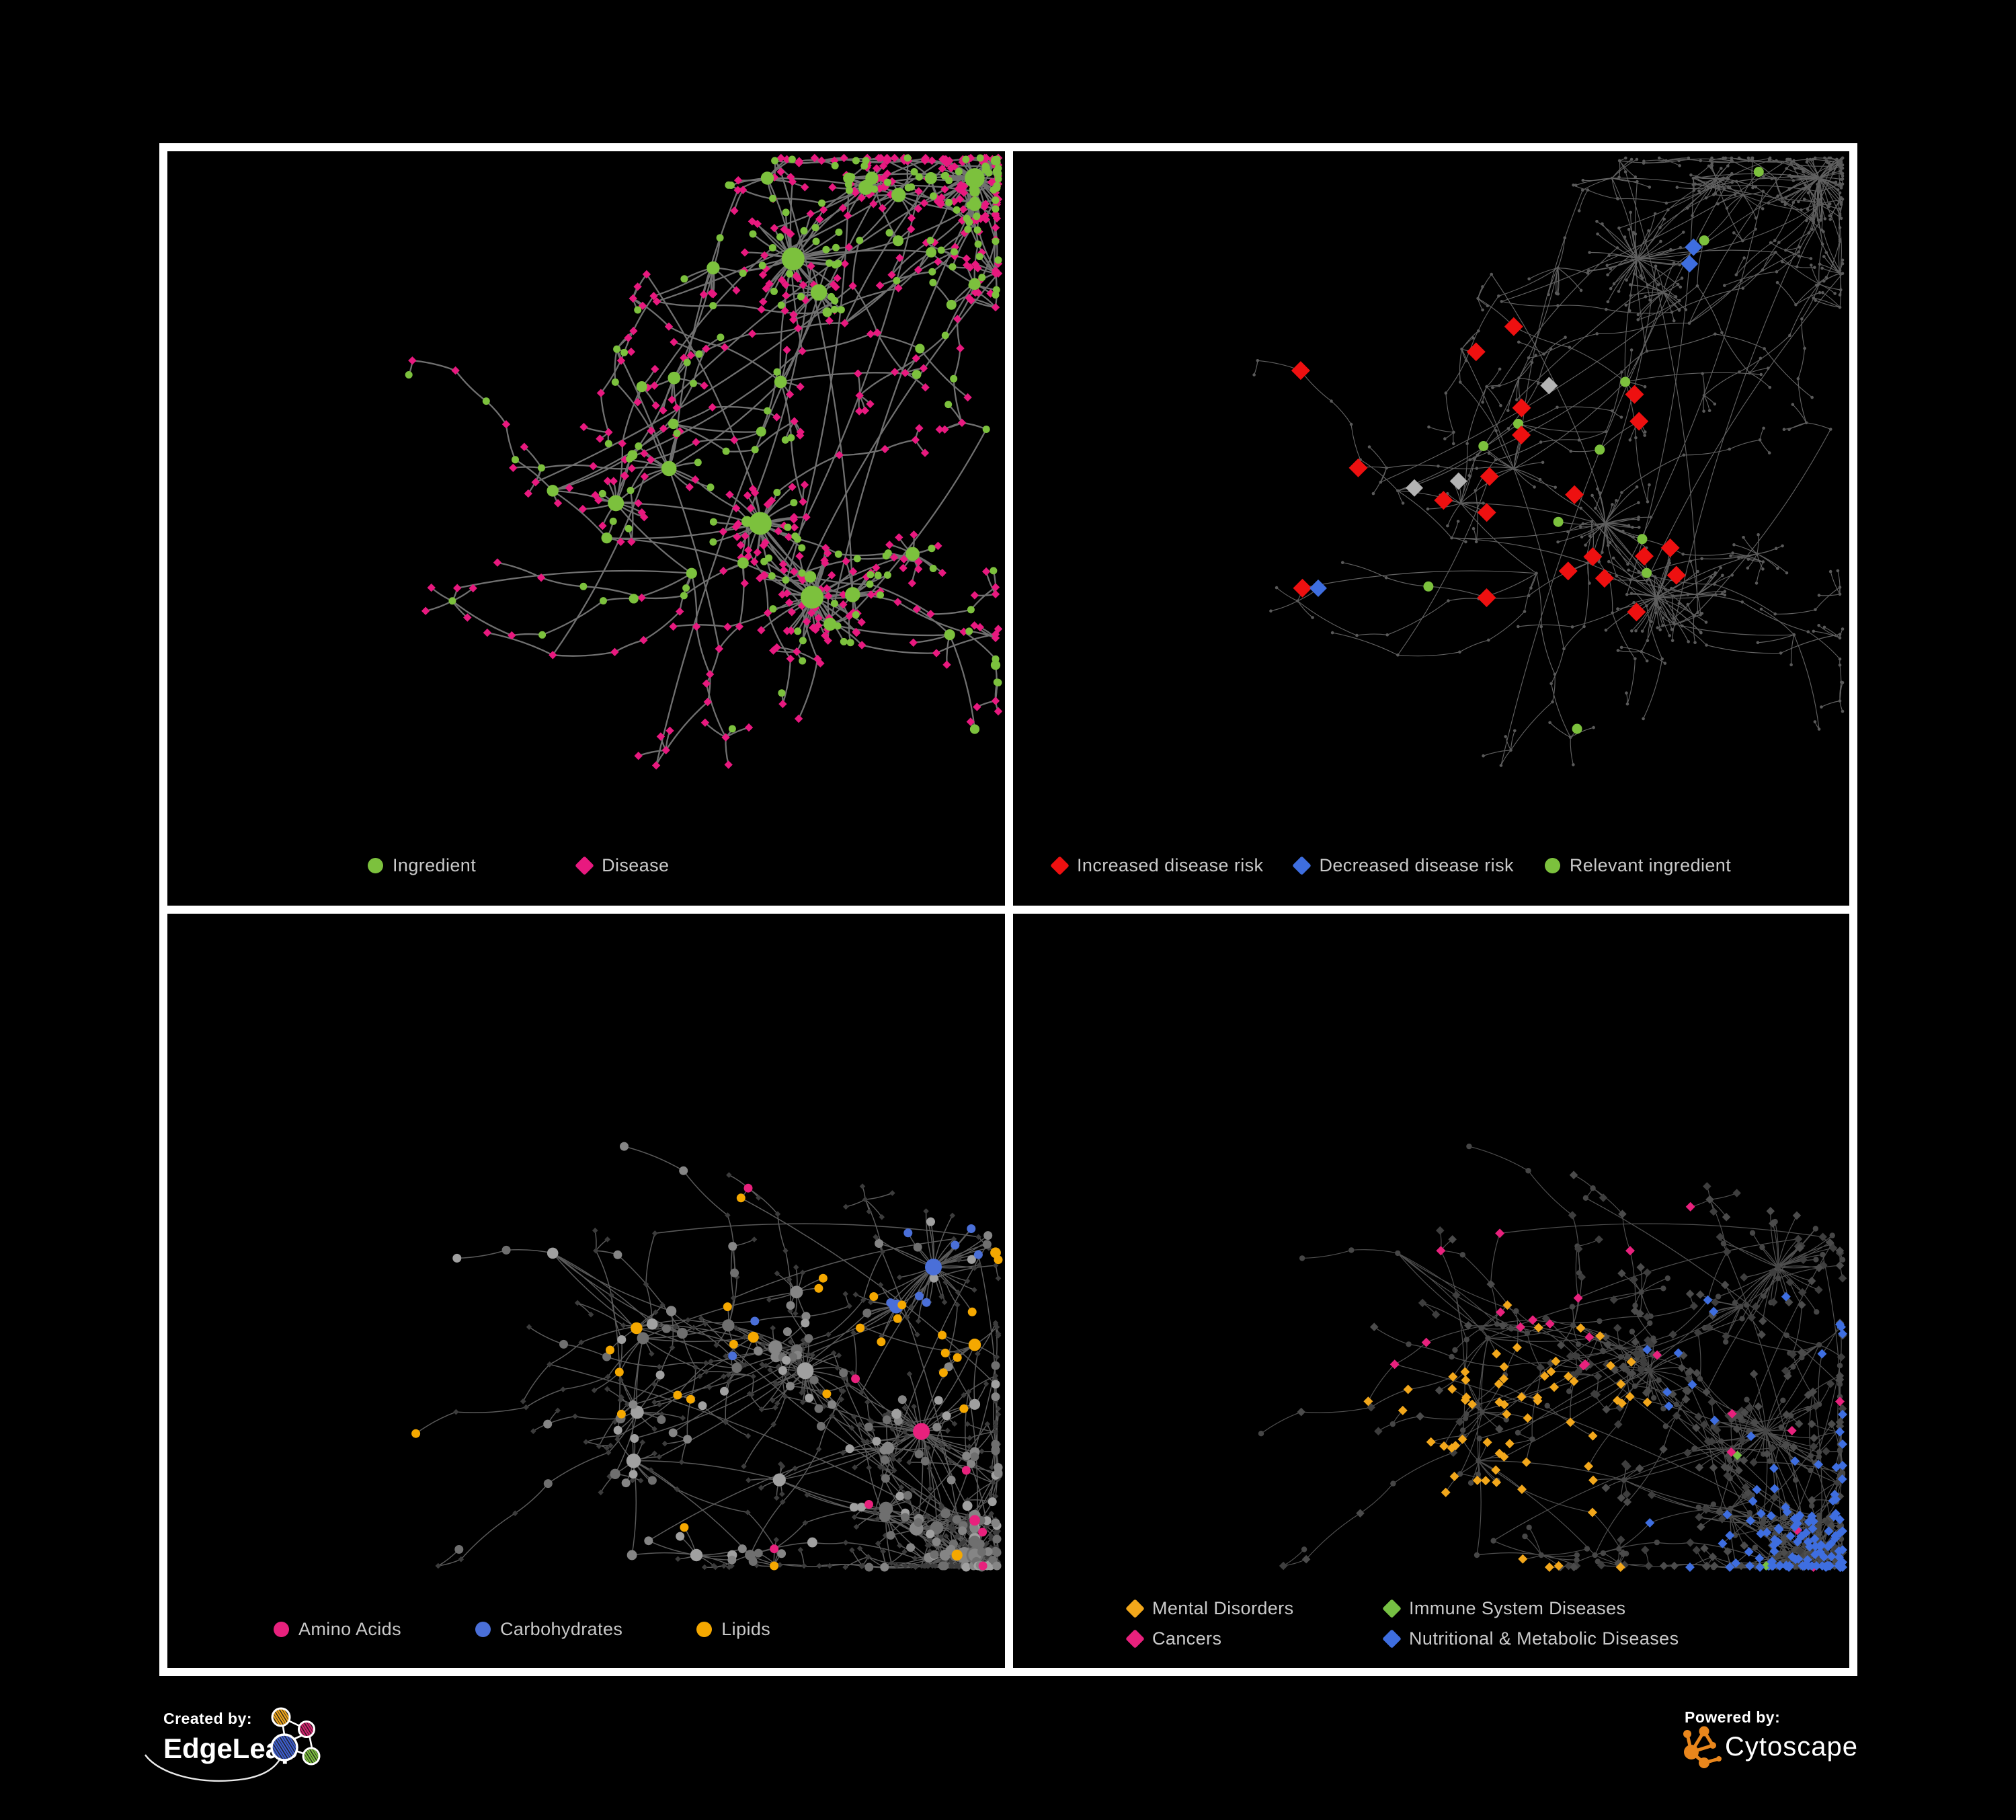 Image resolution: width=2016 pixels, height=1820 pixels. What do you see at coordinates (704, 461) in the screenshot?
I see `ingredient-disease-network-graph` at bounding box center [704, 461].